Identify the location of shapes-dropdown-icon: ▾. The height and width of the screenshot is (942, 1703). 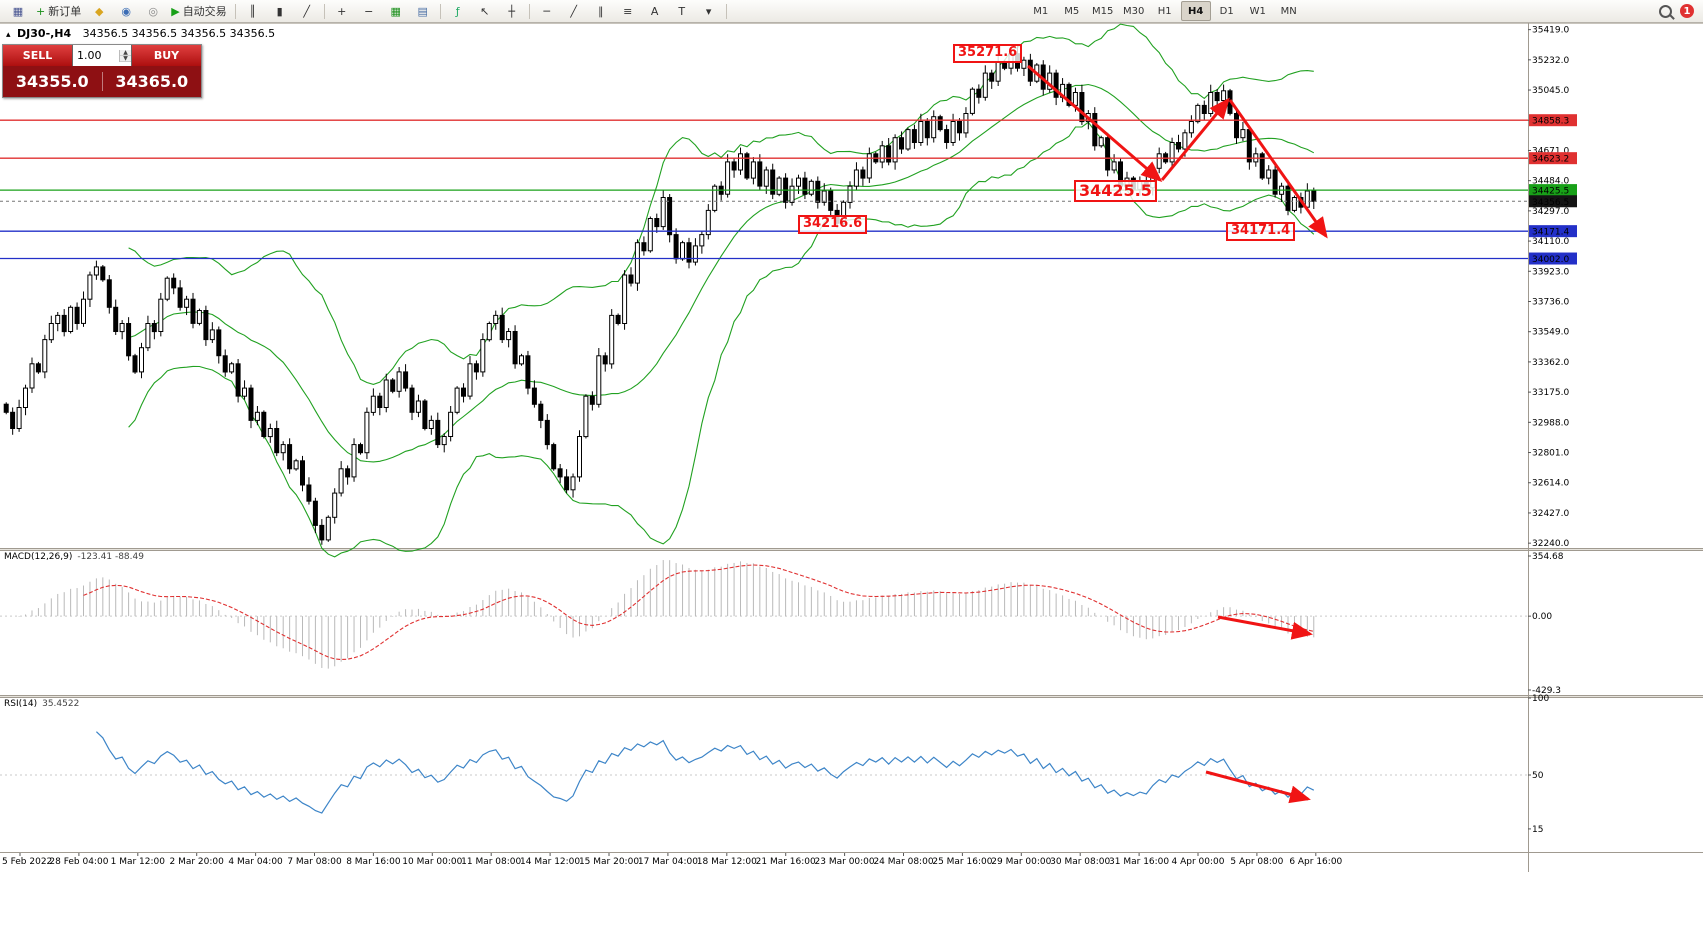
(709, 11).